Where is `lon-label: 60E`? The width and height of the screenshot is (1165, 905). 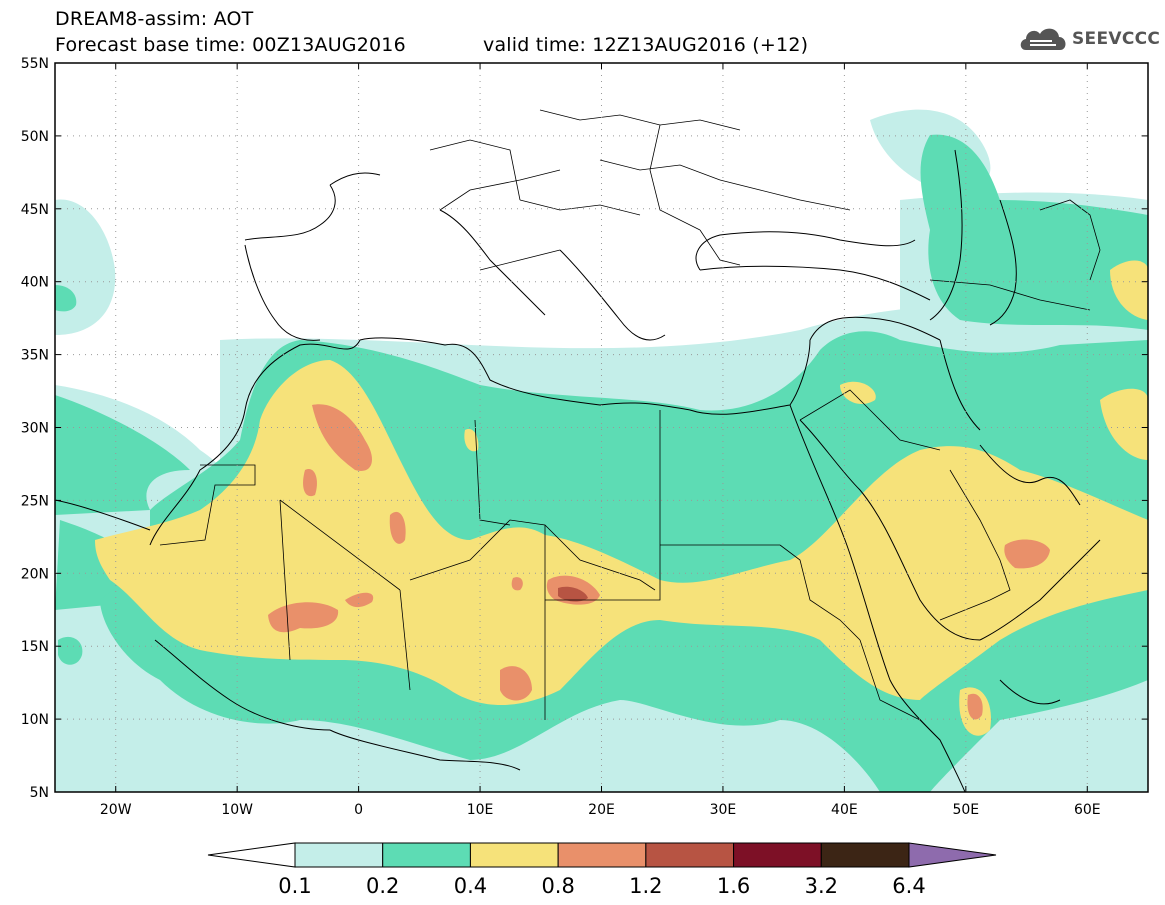
lon-label: 60E is located at coordinates (1087, 810).